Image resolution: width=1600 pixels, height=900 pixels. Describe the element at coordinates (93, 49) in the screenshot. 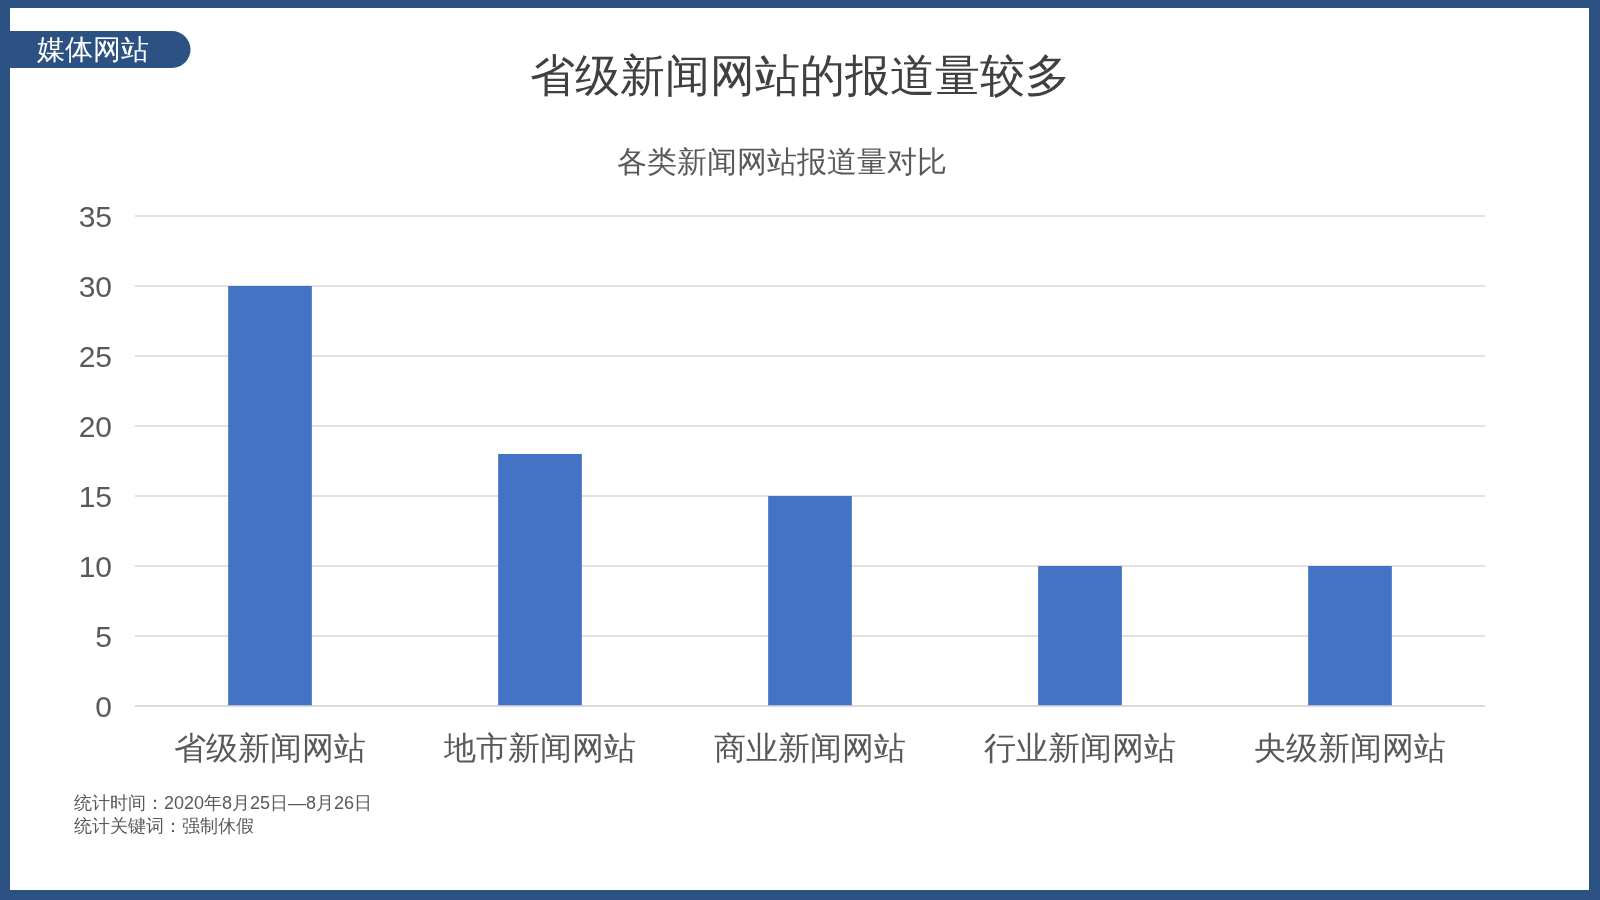

I see `text: 媒体网站` at that location.